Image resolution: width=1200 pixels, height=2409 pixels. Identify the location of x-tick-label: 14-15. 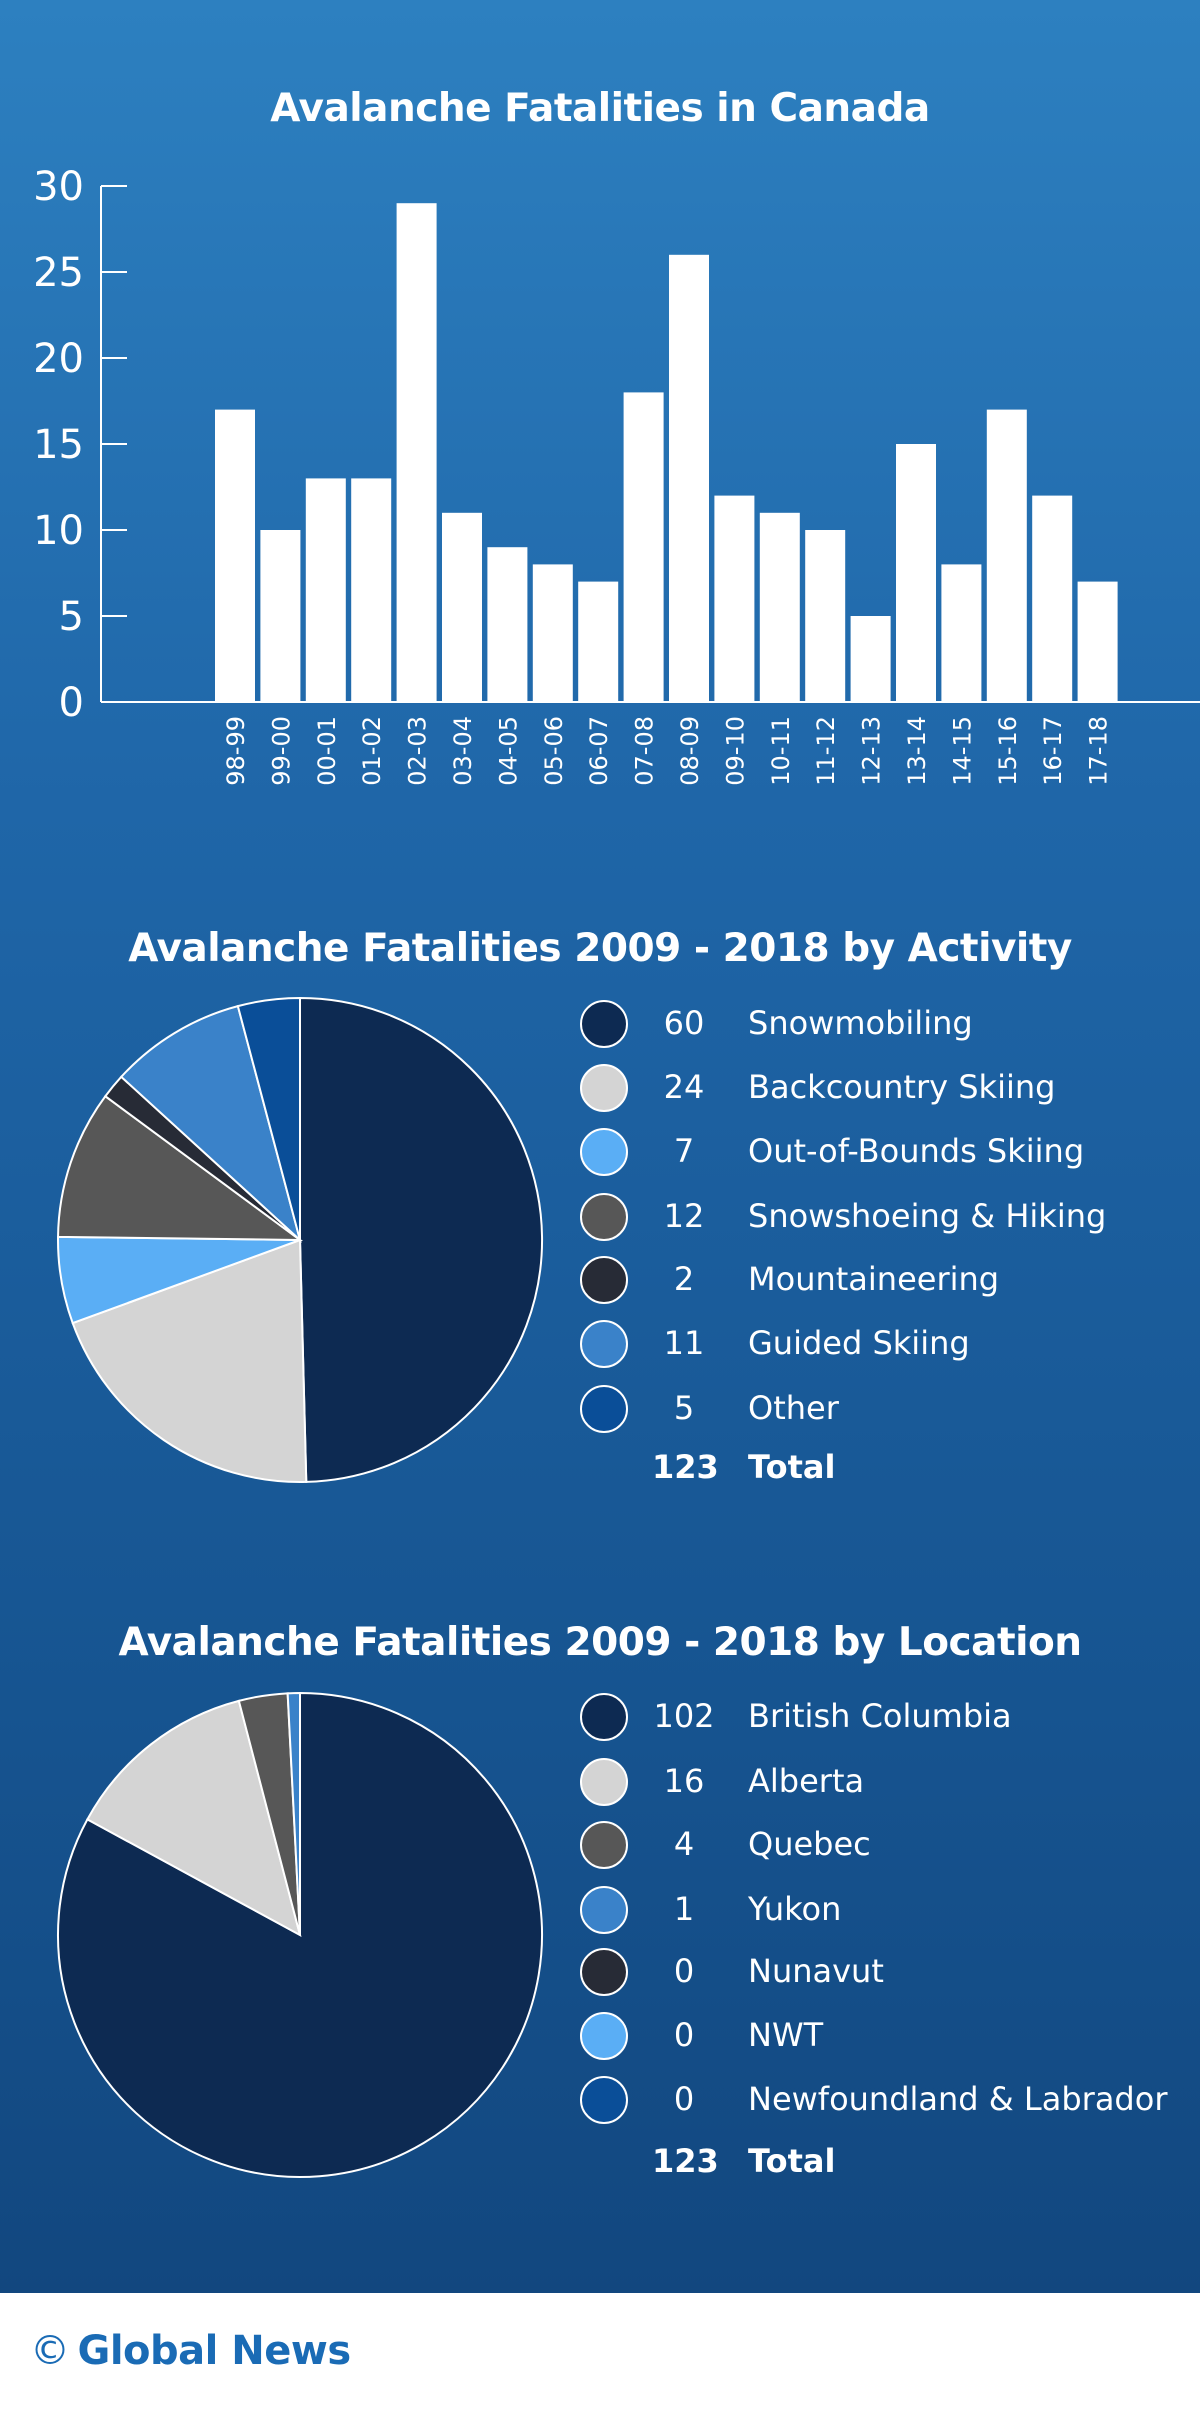
(962, 751).